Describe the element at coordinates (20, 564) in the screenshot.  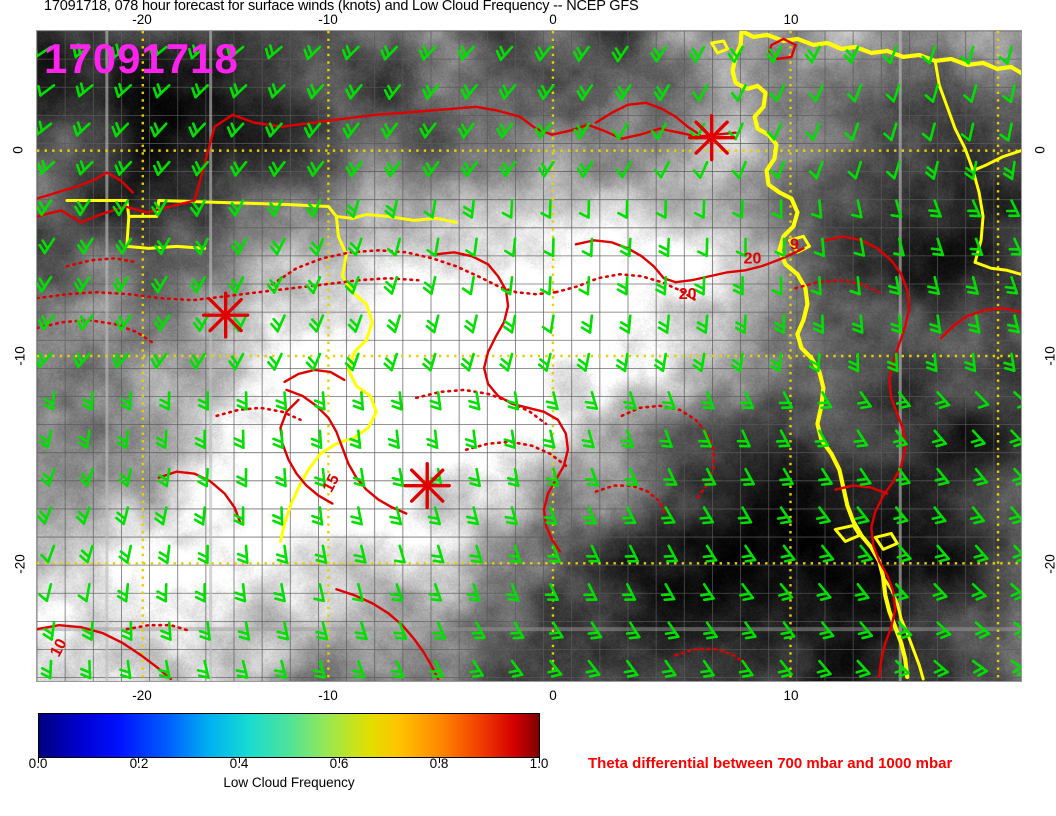
I see `y-tick-left-2: -20` at that location.